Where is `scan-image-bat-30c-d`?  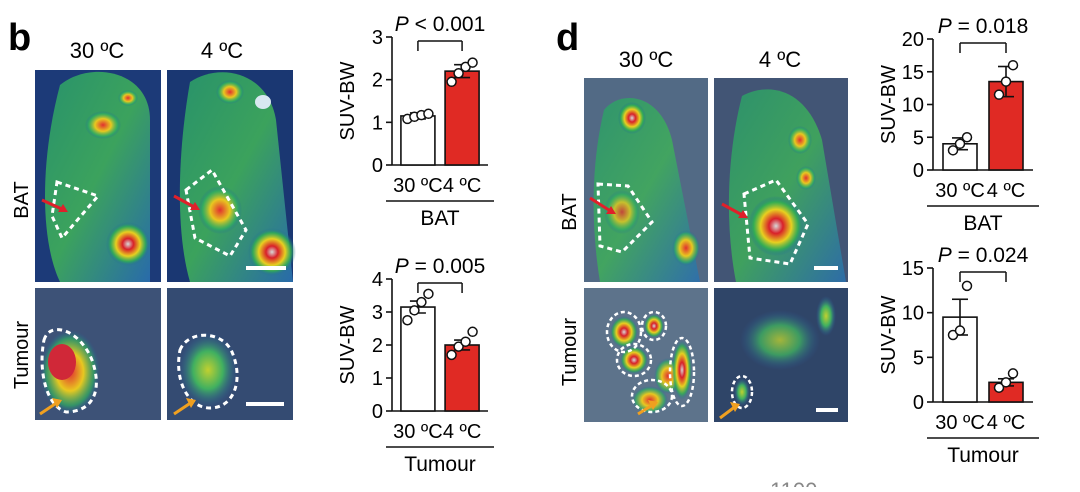
scan-image-bat-30c-d is located at coordinates (646, 180).